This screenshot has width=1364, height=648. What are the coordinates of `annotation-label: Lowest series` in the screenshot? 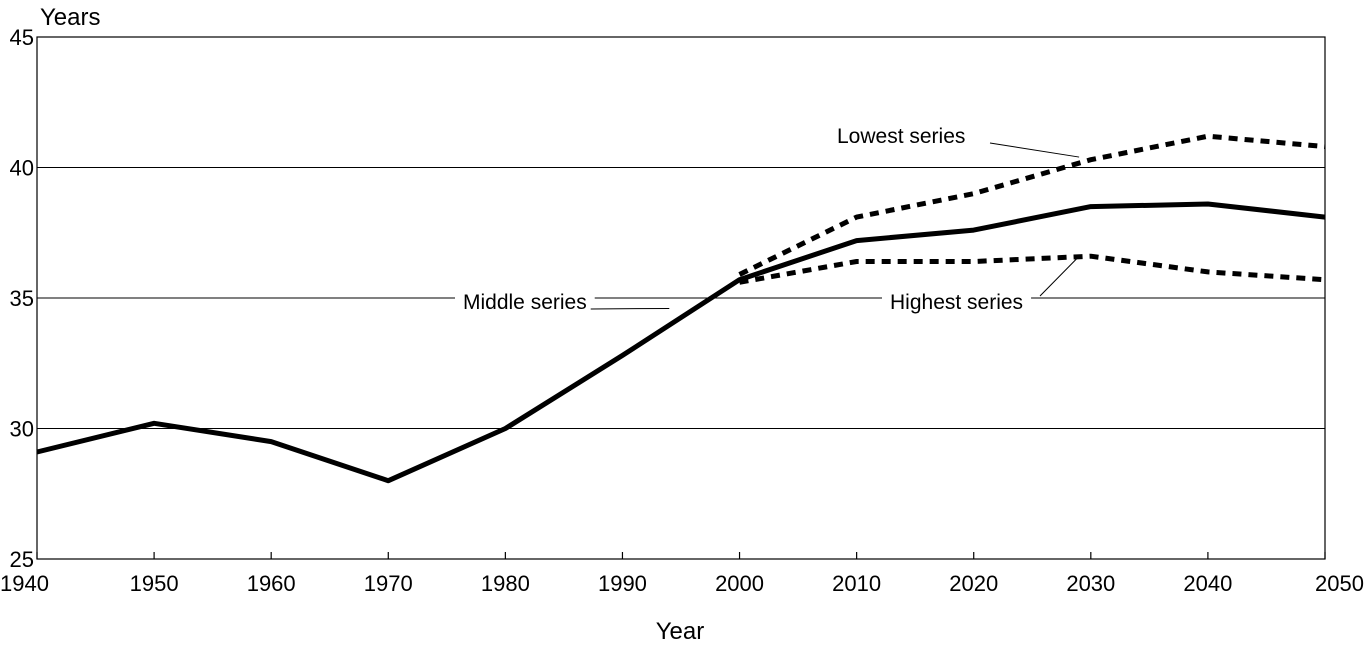 It's located at (901, 136).